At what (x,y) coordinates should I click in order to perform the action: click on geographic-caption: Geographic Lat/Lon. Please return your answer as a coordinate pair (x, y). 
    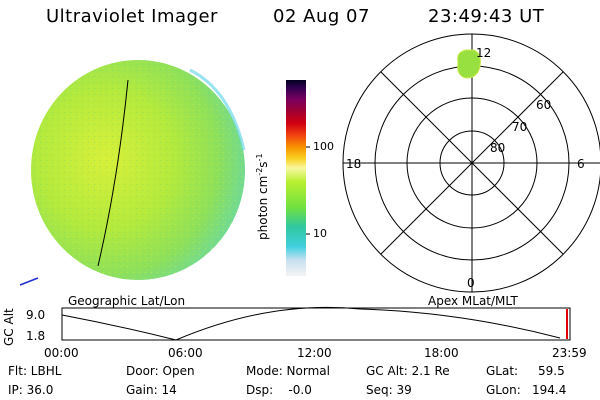
    Looking at the image, I should click on (127, 301).